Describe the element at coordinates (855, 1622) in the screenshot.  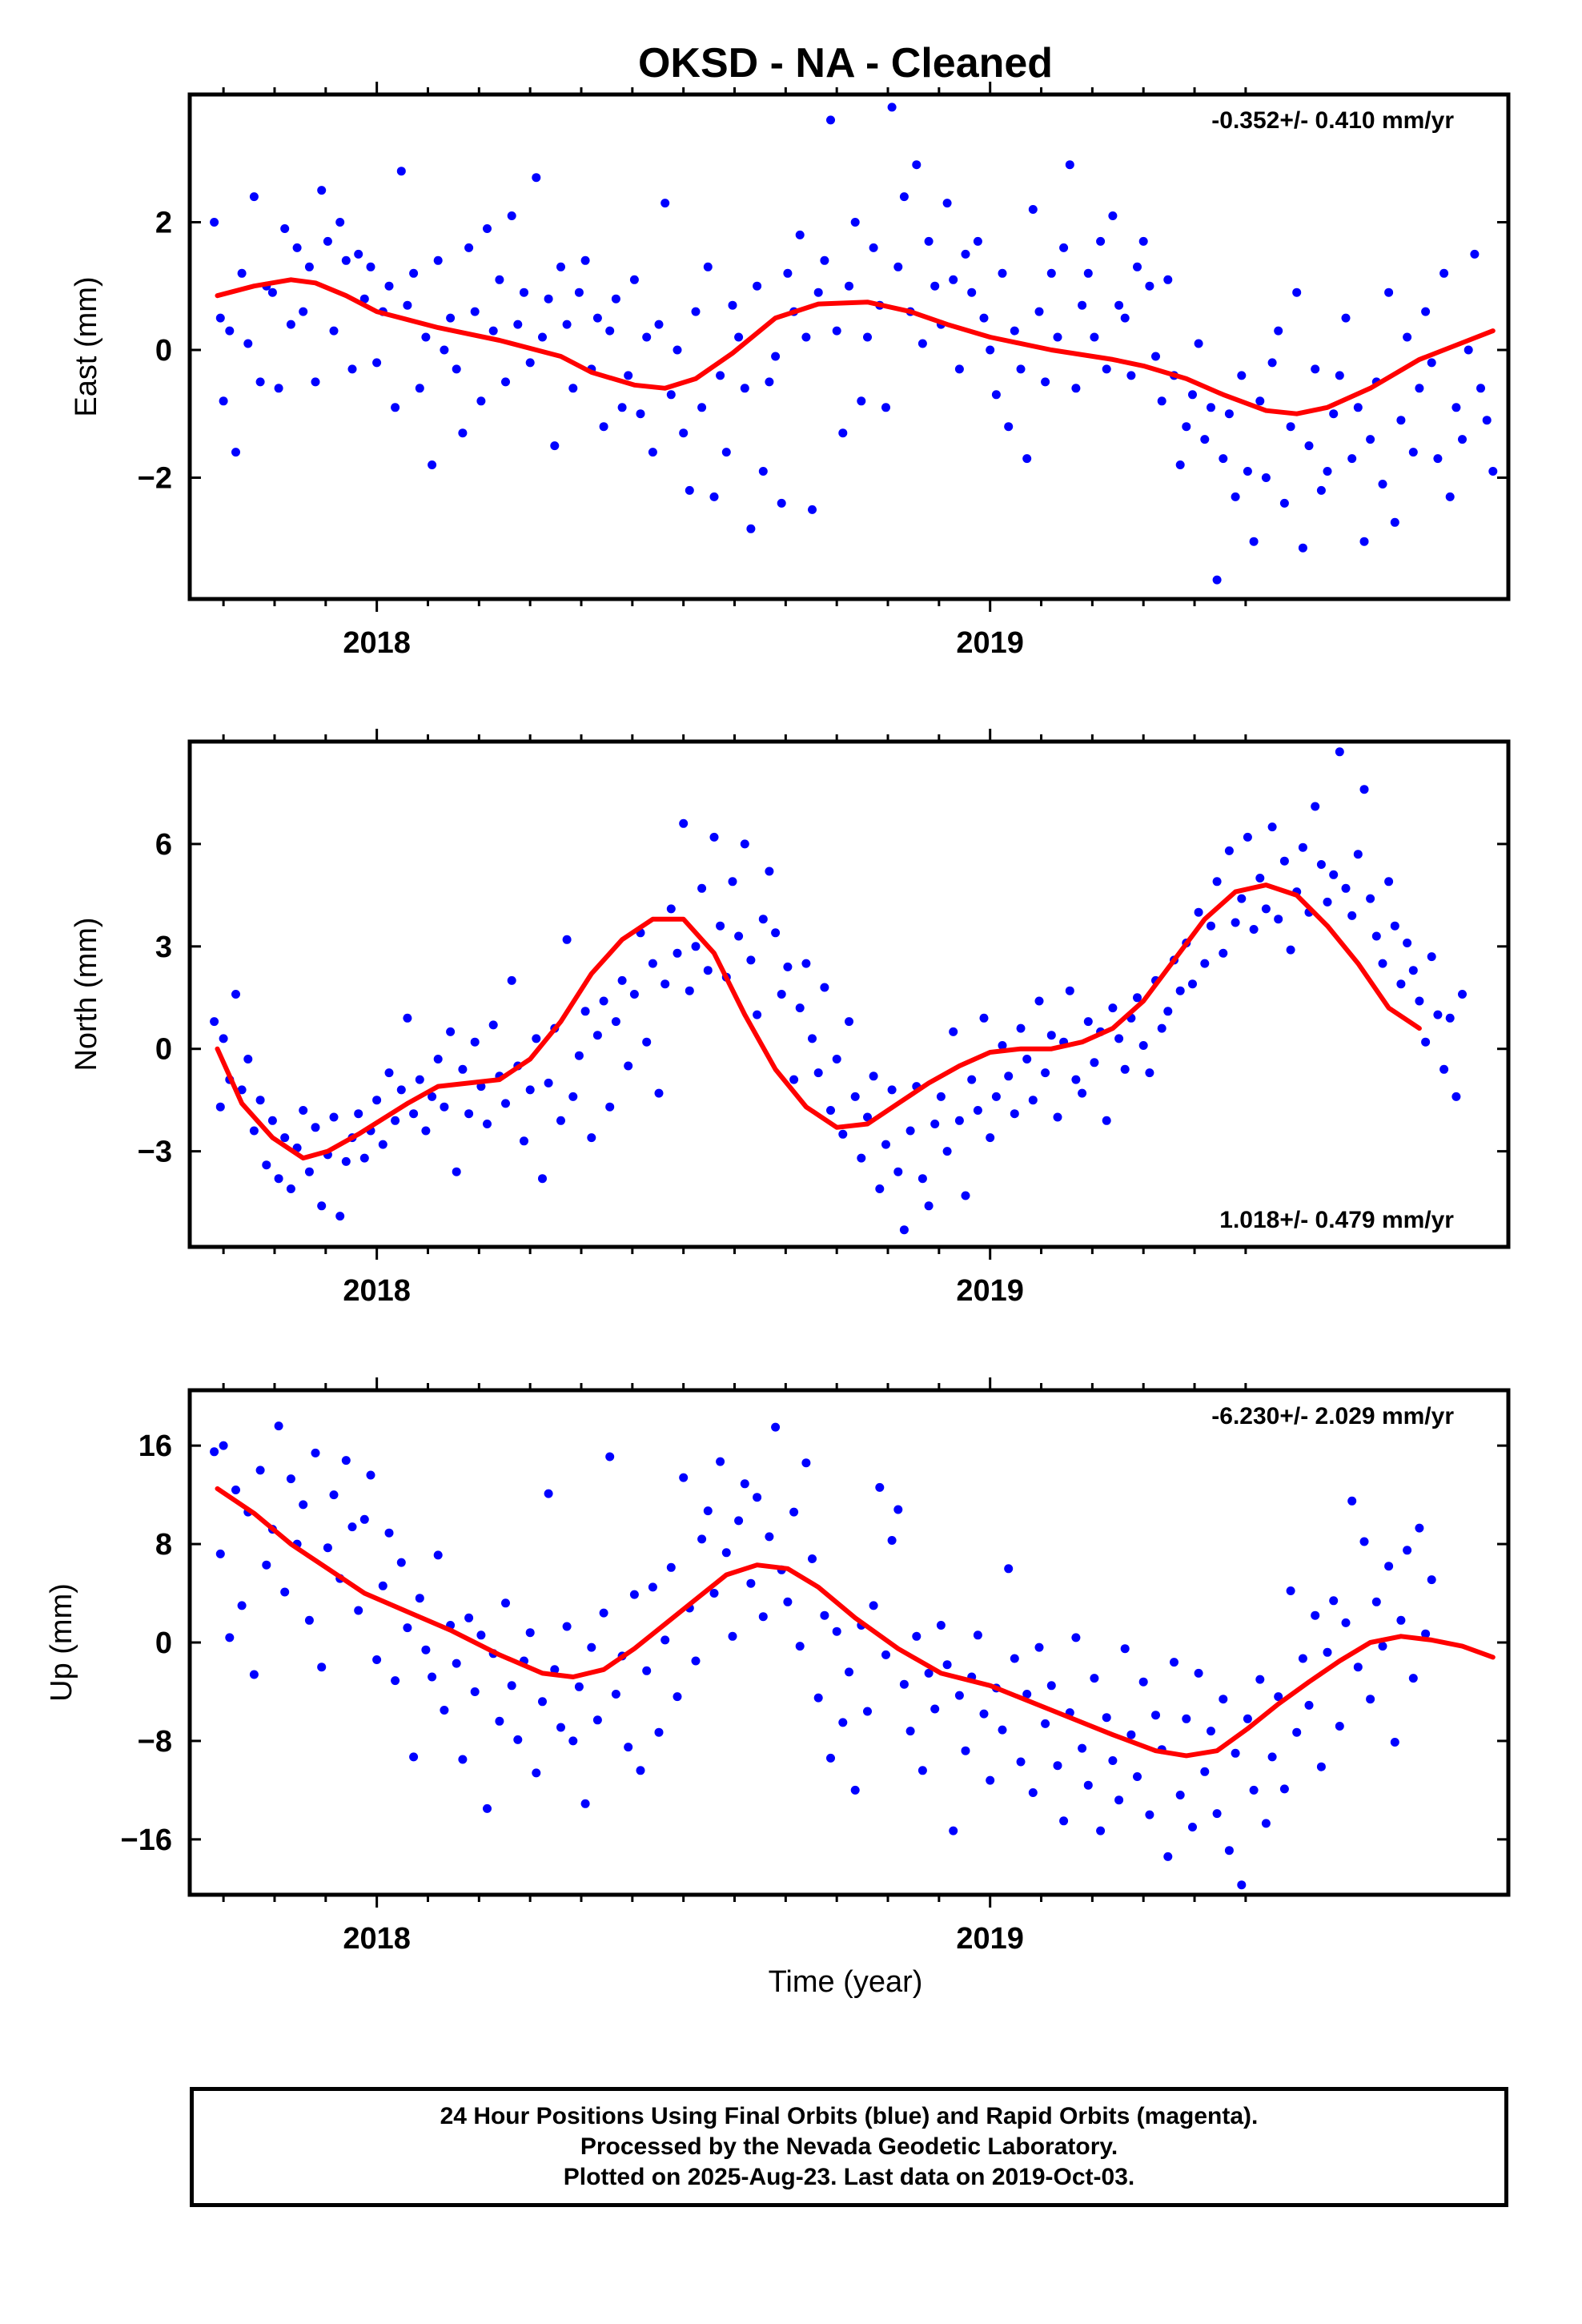
I see `fit-curve` at that location.